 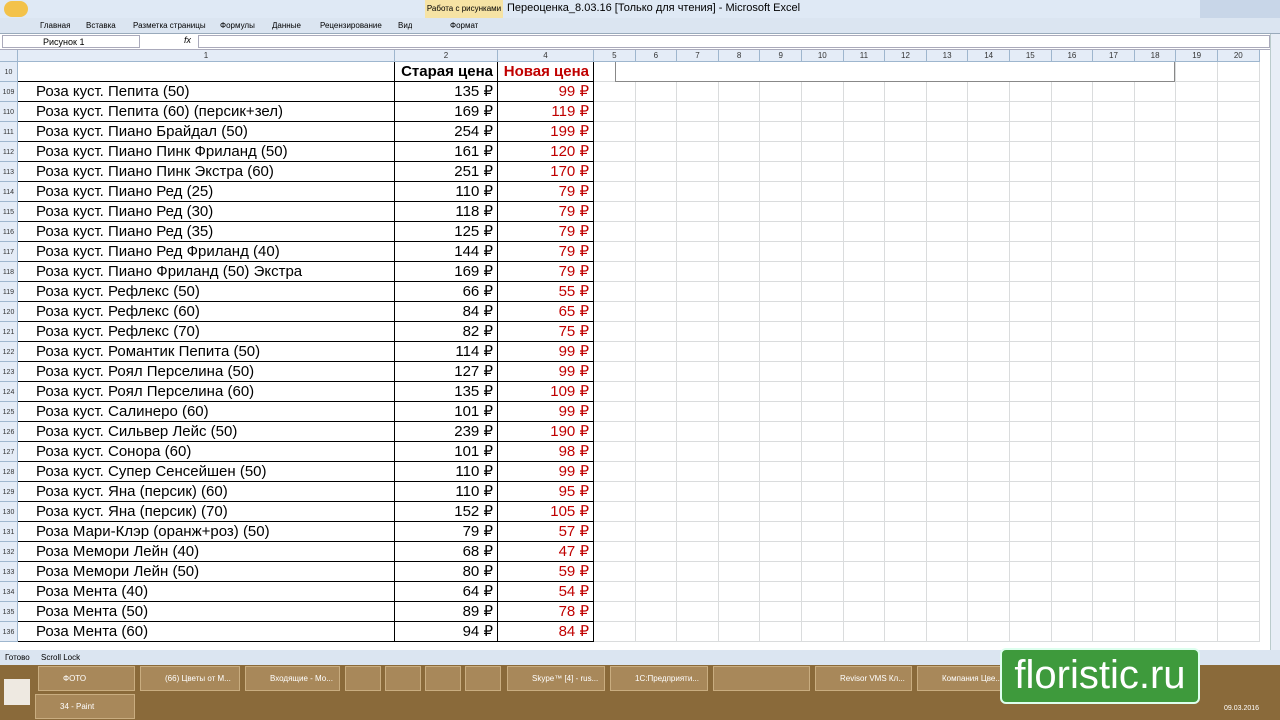 I want to click on column-header: 1, so click(x=206, y=56).